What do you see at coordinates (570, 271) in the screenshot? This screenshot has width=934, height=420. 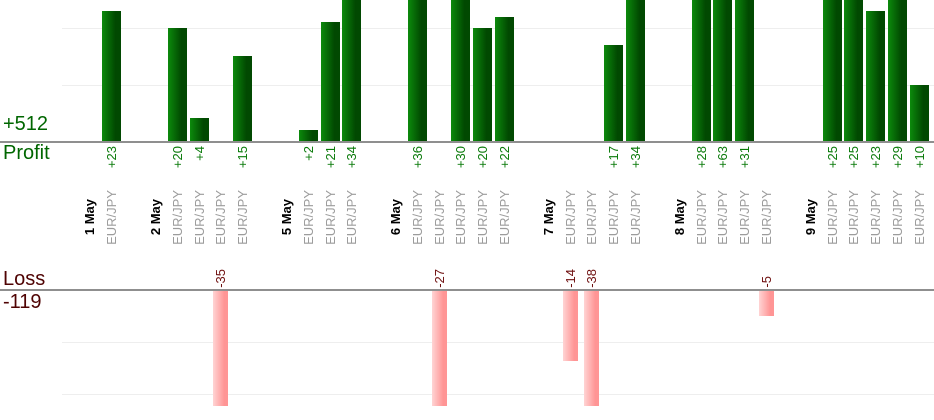 I see `chart-column: -14` at bounding box center [570, 271].